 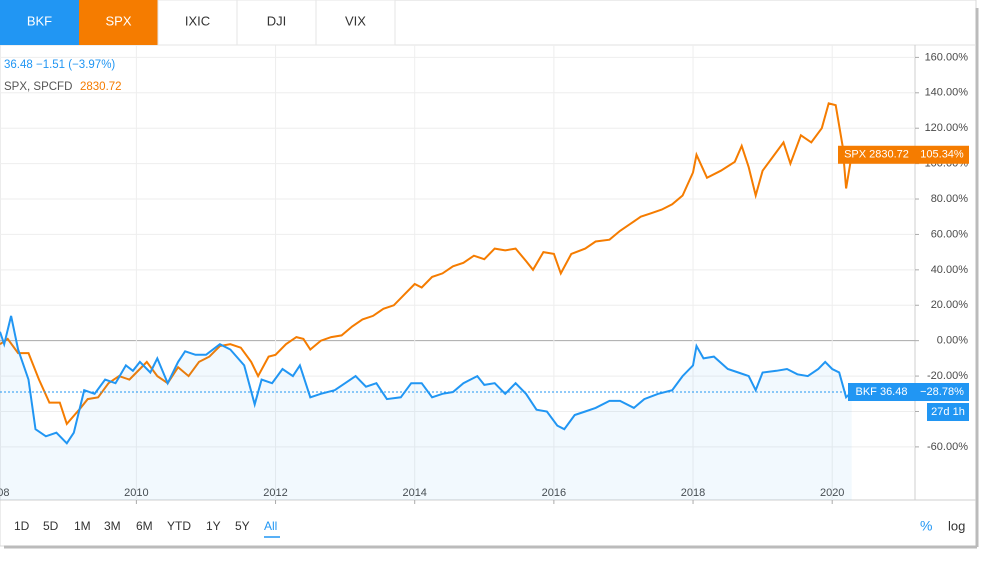 I want to click on y-tick-label: 80.00%, so click(x=950, y=199).